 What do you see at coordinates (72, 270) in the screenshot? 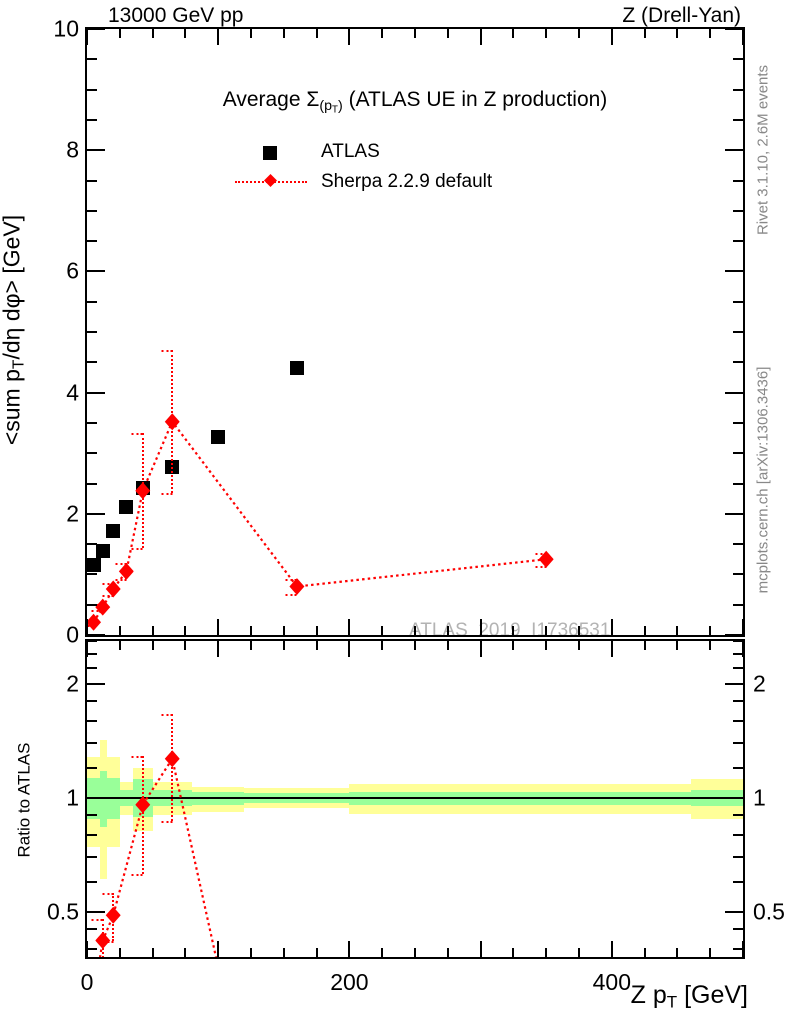
I see `y-tick-label-main: 6` at bounding box center [72, 270].